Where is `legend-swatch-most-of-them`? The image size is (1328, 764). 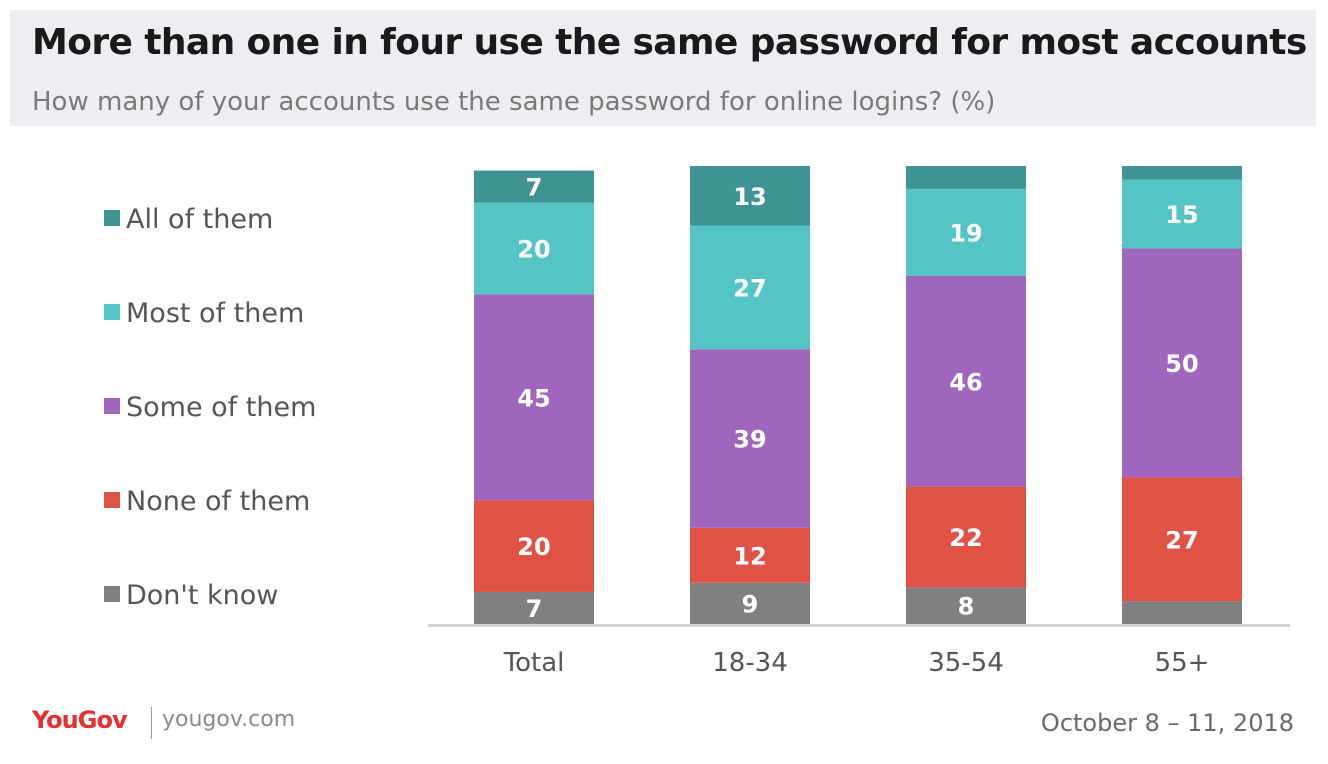
legend-swatch-most-of-them is located at coordinates (112, 312).